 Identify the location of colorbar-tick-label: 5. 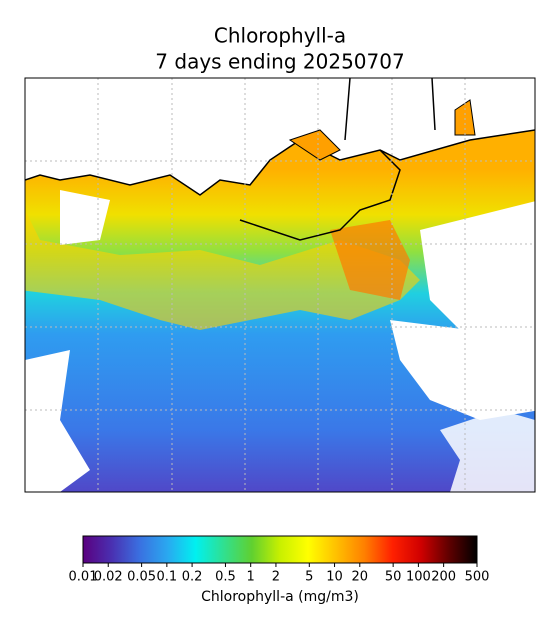
(309, 577).